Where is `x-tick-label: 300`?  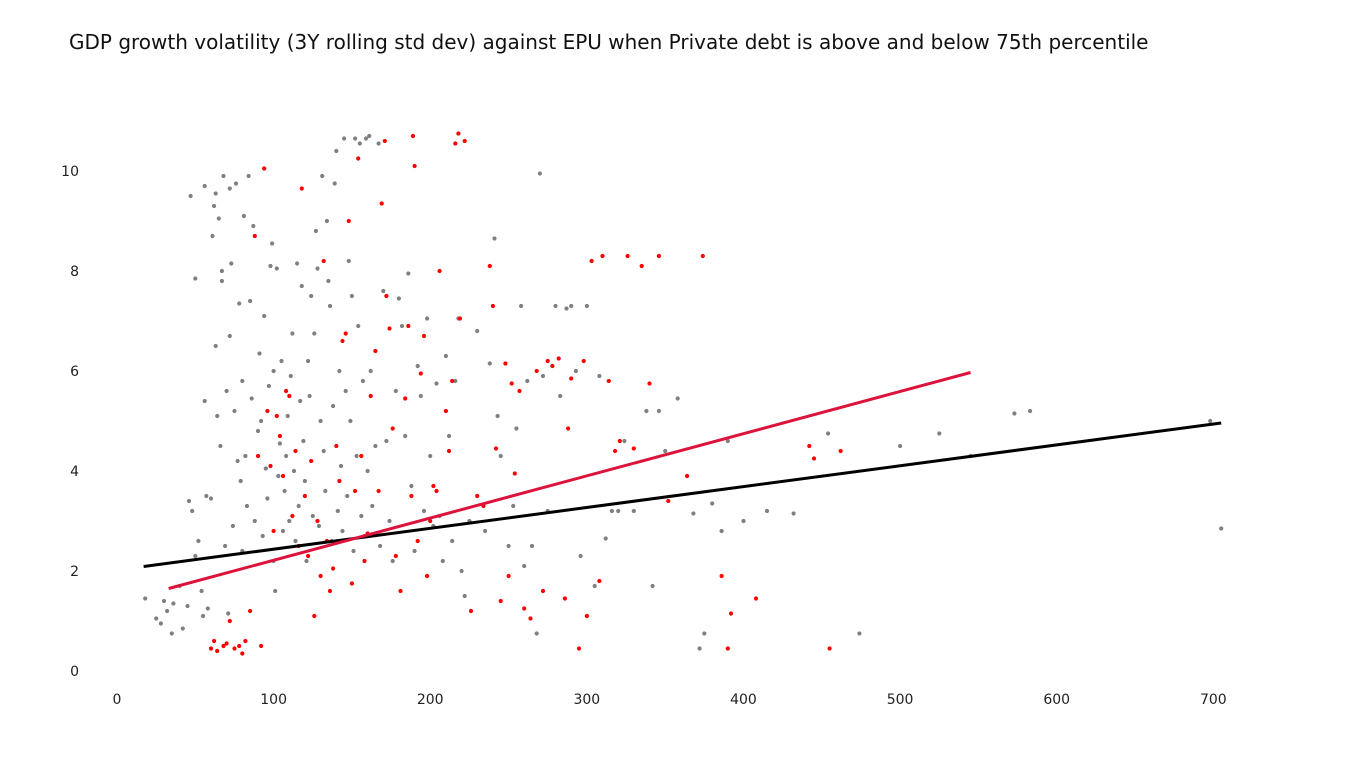 x-tick-label: 300 is located at coordinates (586, 700).